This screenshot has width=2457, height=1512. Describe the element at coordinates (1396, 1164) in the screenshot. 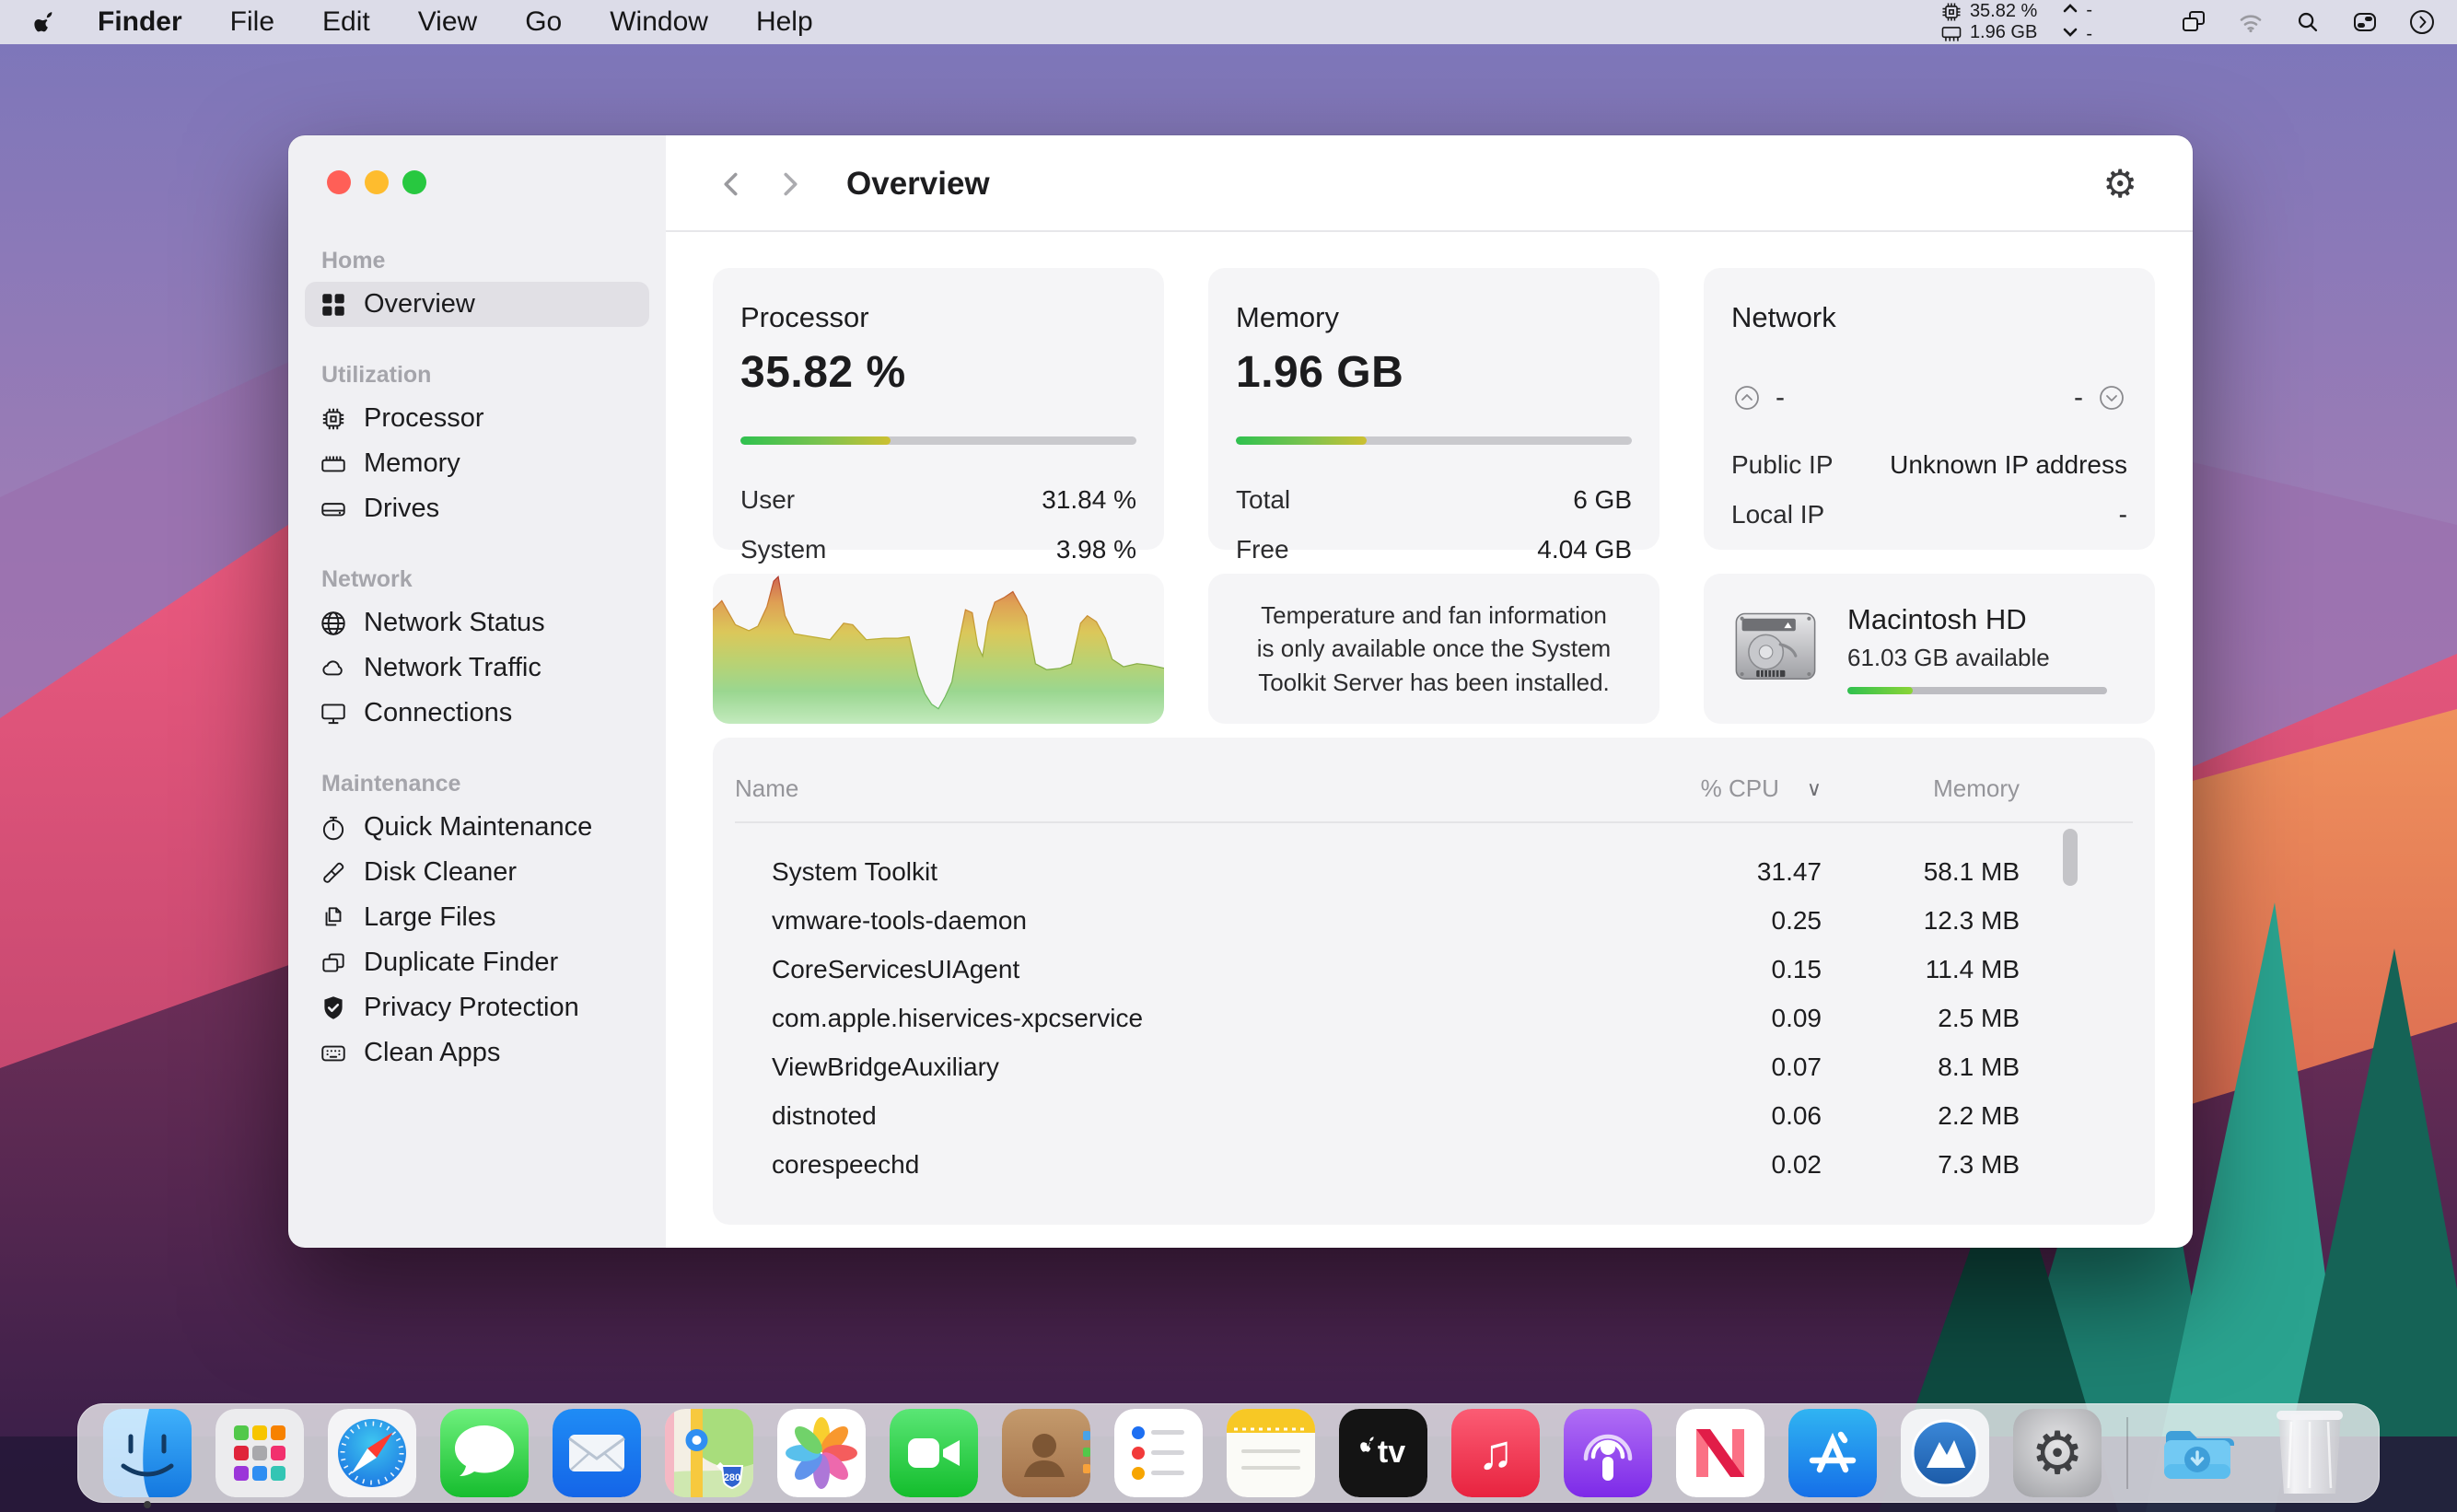

I see `process-row: corespeechd 0.02 7.3 MB` at that location.